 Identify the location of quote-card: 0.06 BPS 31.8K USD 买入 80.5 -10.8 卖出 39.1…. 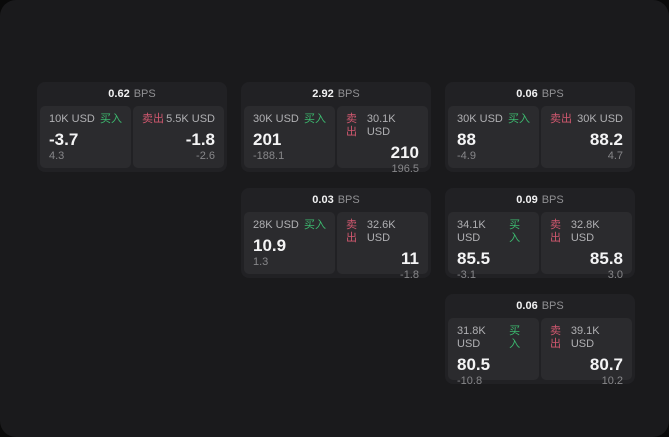
(540, 340).